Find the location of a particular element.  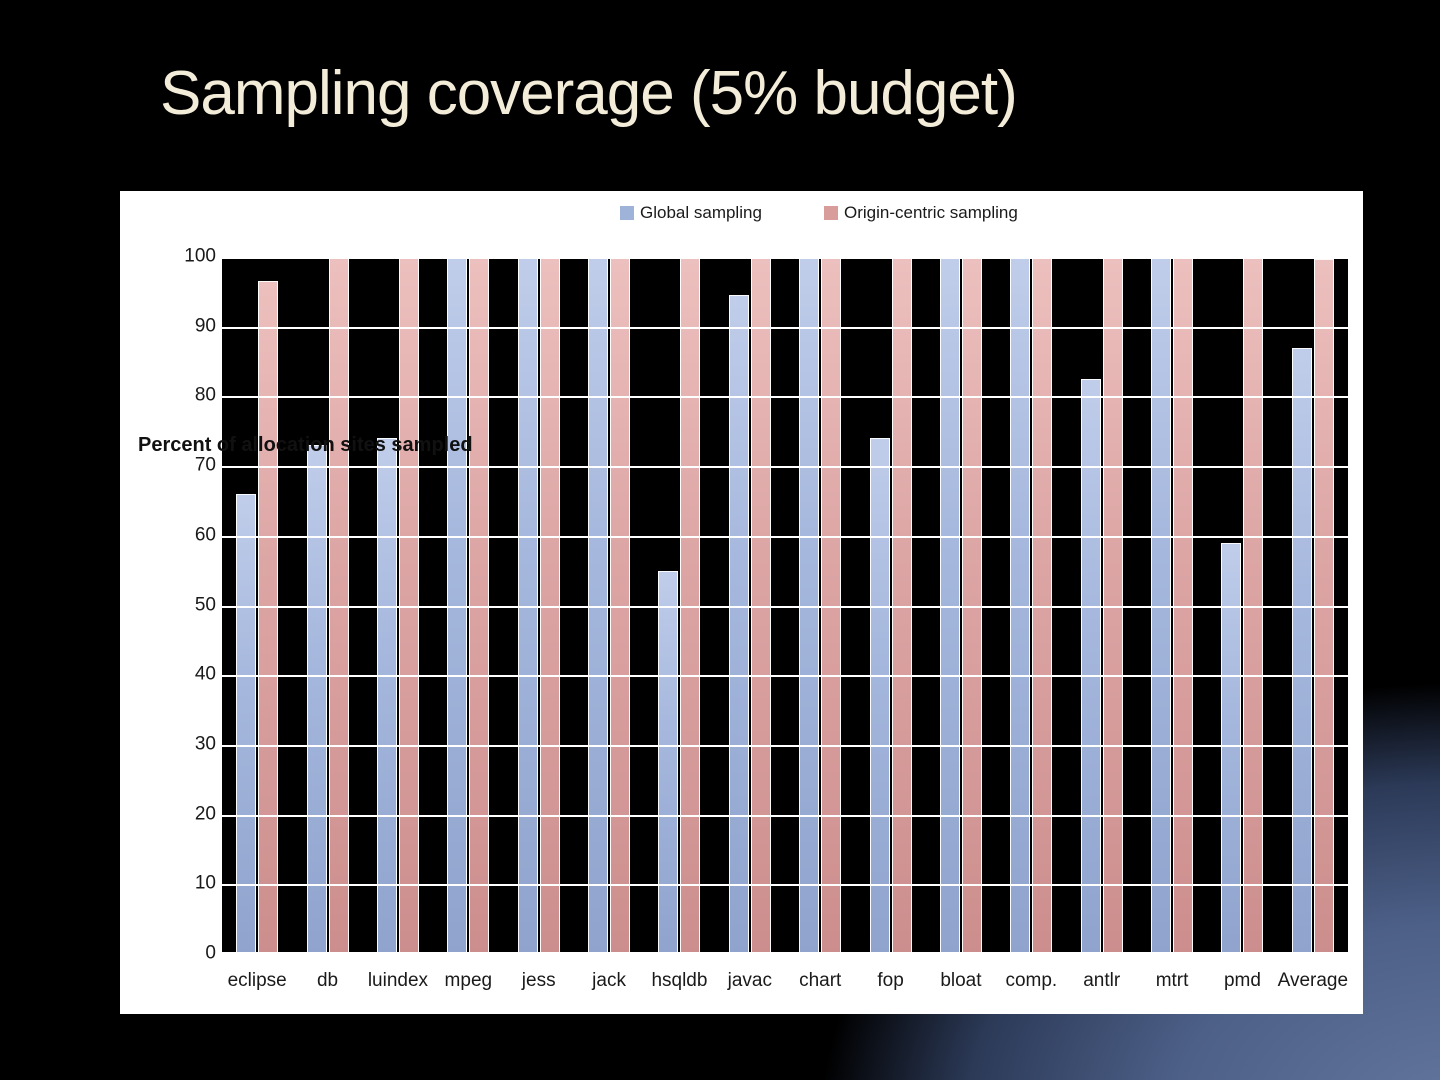

category-label-luindex: luindex is located at coordinates (398, 980).